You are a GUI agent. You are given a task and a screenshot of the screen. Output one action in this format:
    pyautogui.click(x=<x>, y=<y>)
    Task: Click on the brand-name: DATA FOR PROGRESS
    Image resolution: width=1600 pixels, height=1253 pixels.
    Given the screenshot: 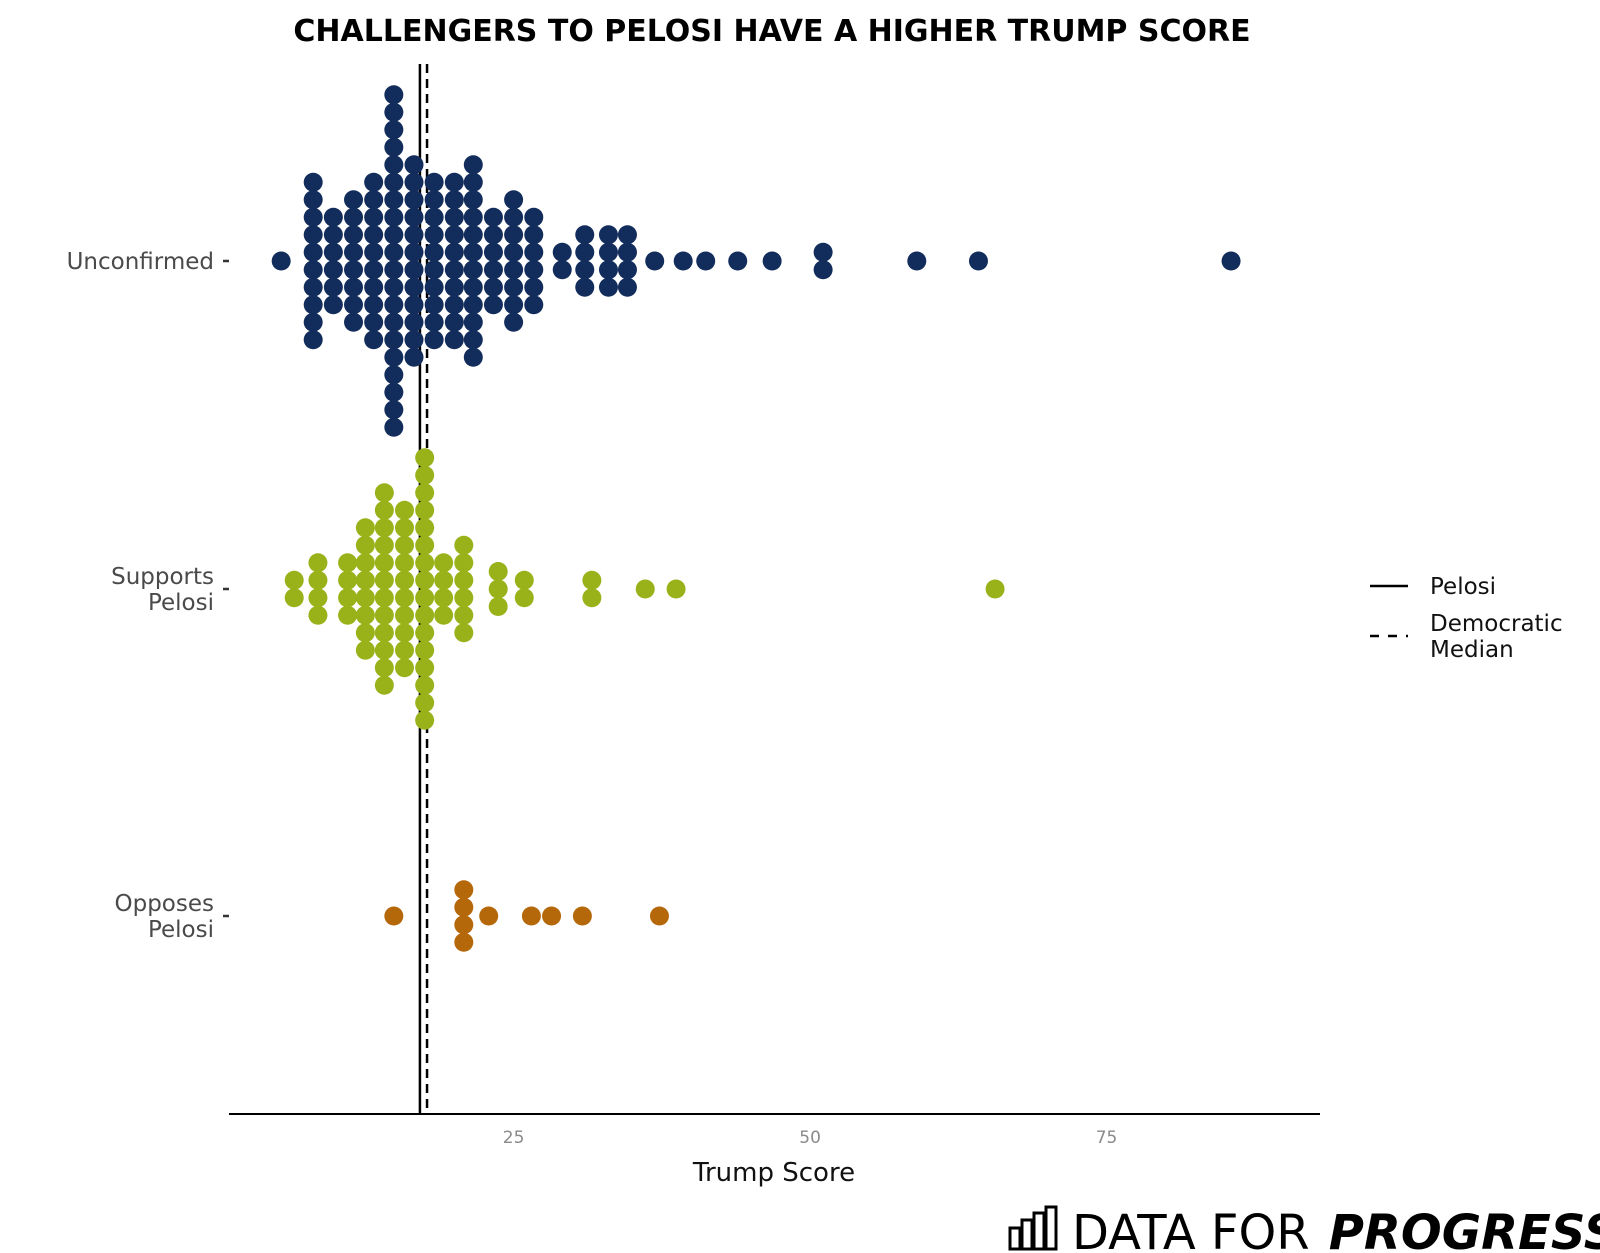 What is the action you would take?
    pyautogui.click(x=1336, y=1229)
    